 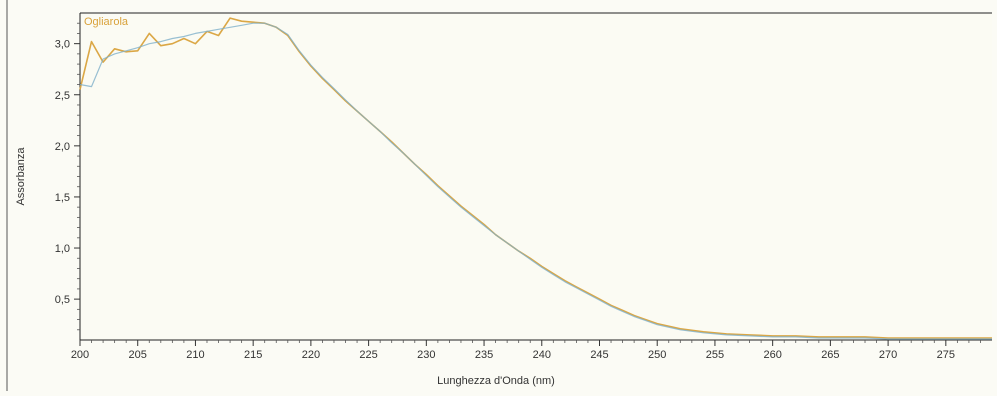 What do you see at coordinates (253, 355) in the screenshot?
I see `x-tick-label: 215` at bounding box center [253, 355].